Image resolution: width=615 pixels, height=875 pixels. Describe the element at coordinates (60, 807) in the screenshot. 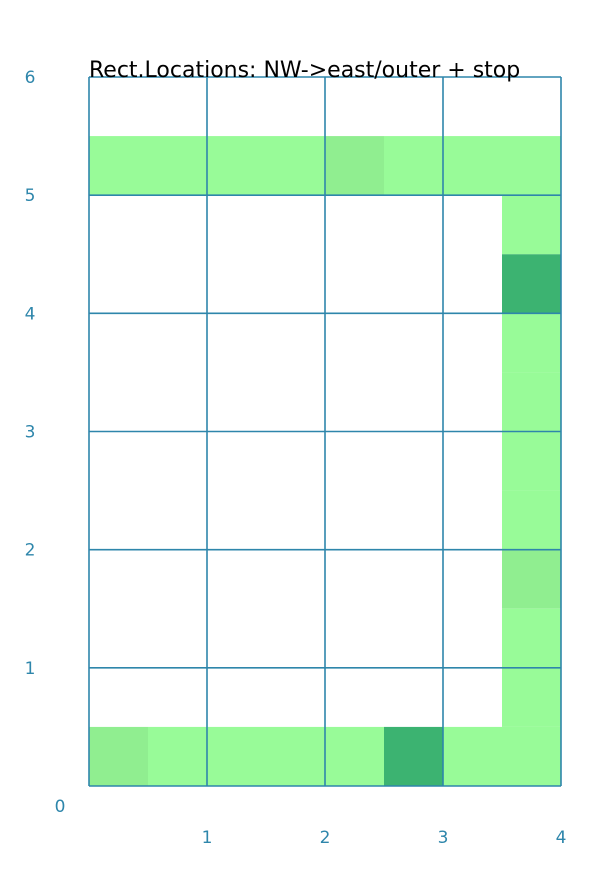

I see `x-tick-label: 0` at that location.